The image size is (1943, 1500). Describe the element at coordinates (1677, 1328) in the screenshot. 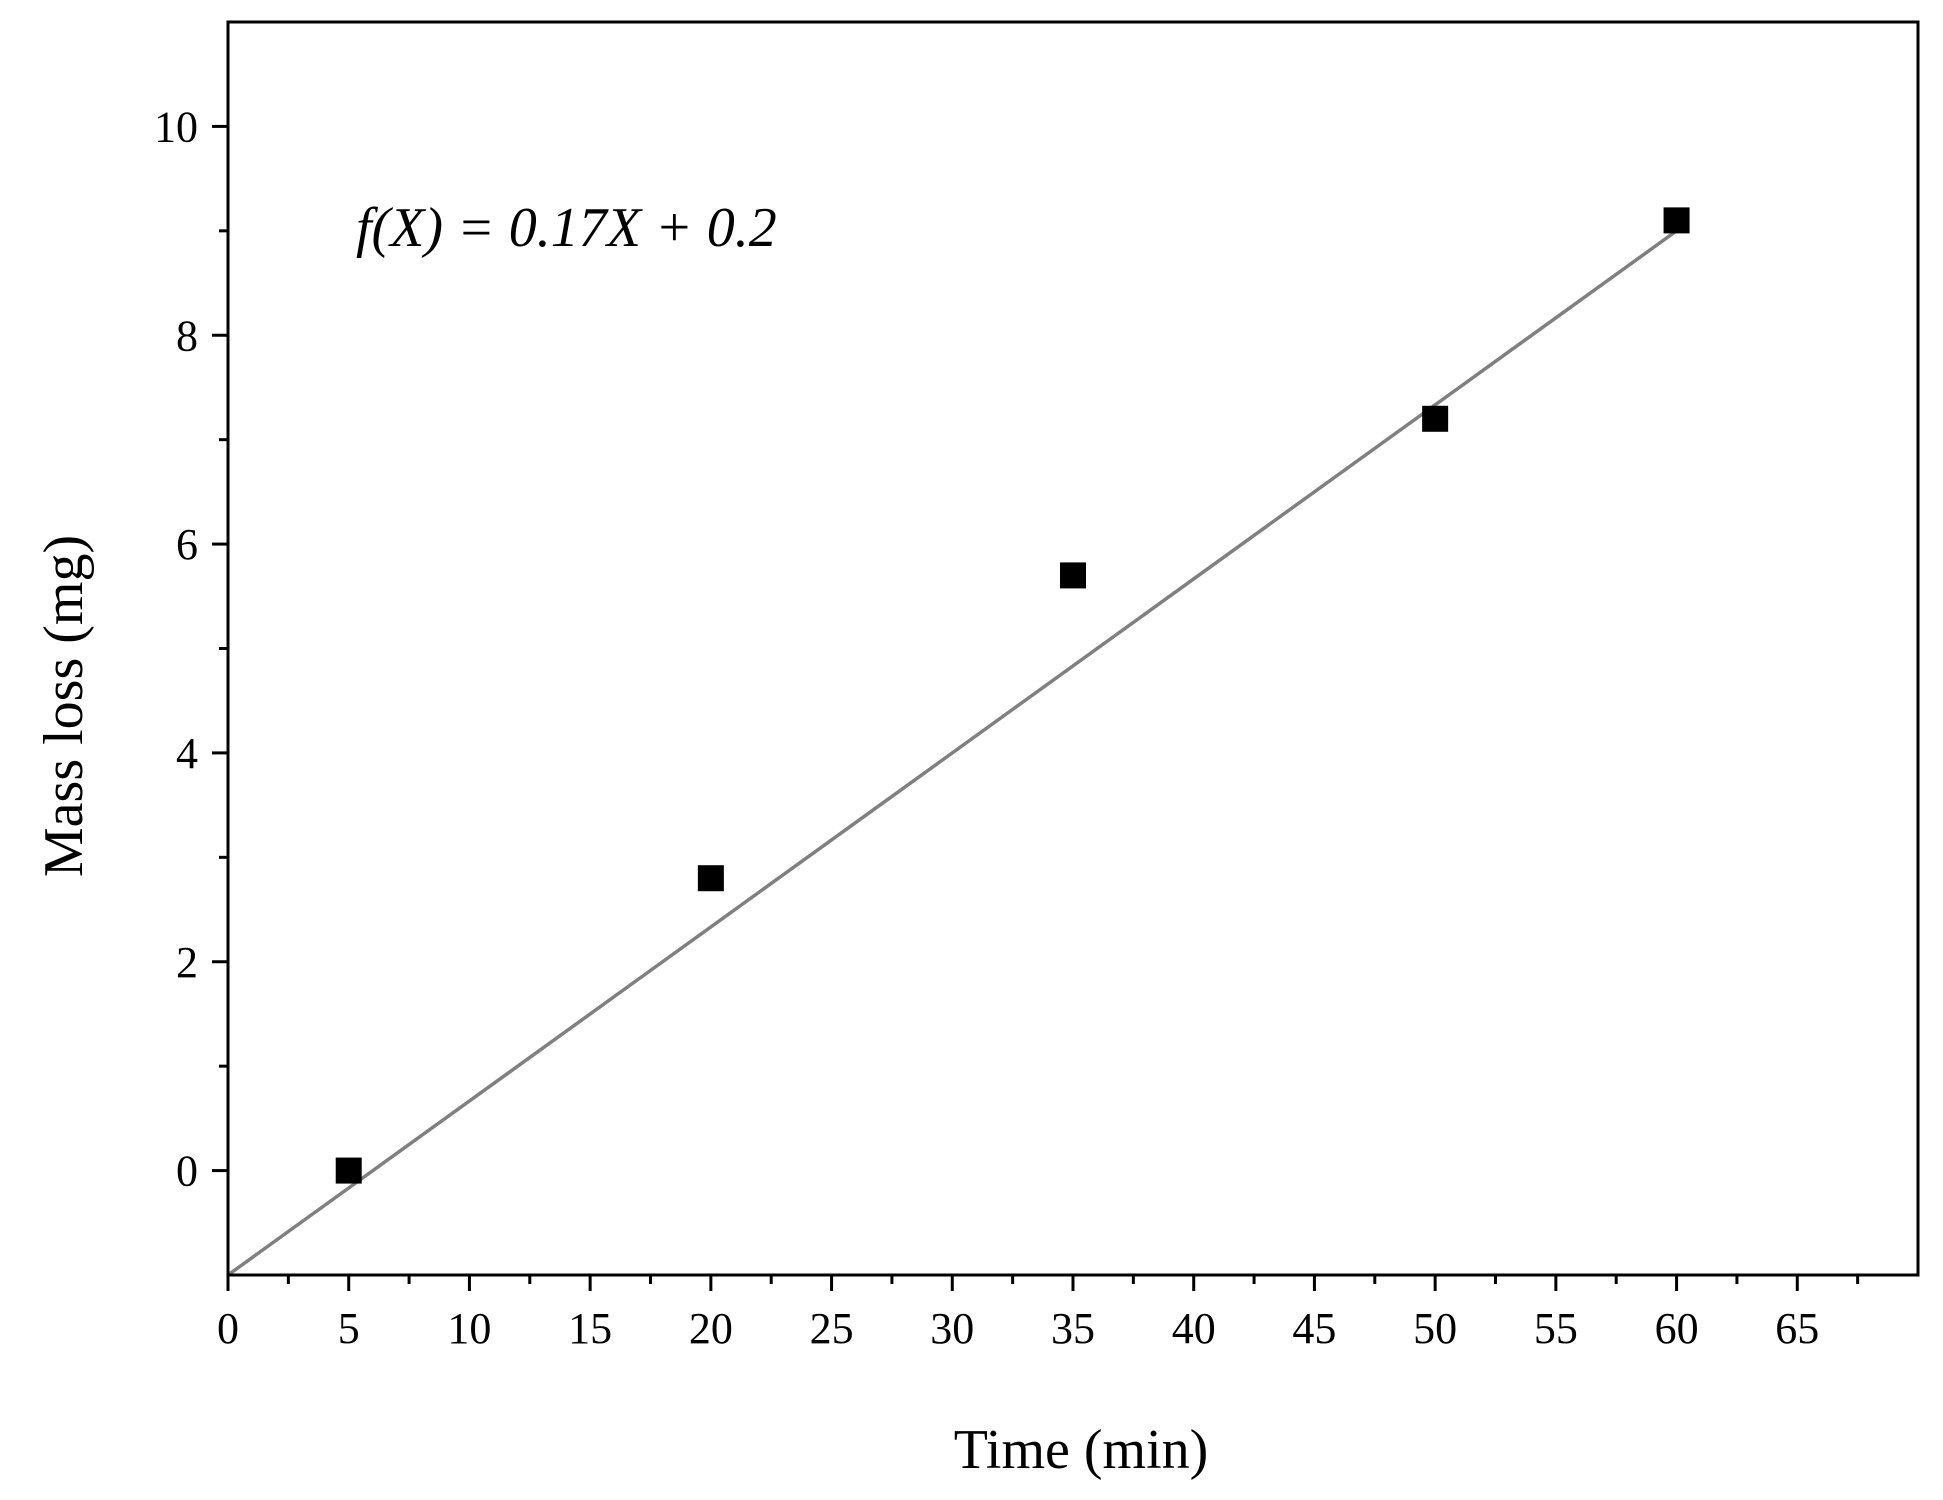

I see `x-tick-label: 60` at that location.